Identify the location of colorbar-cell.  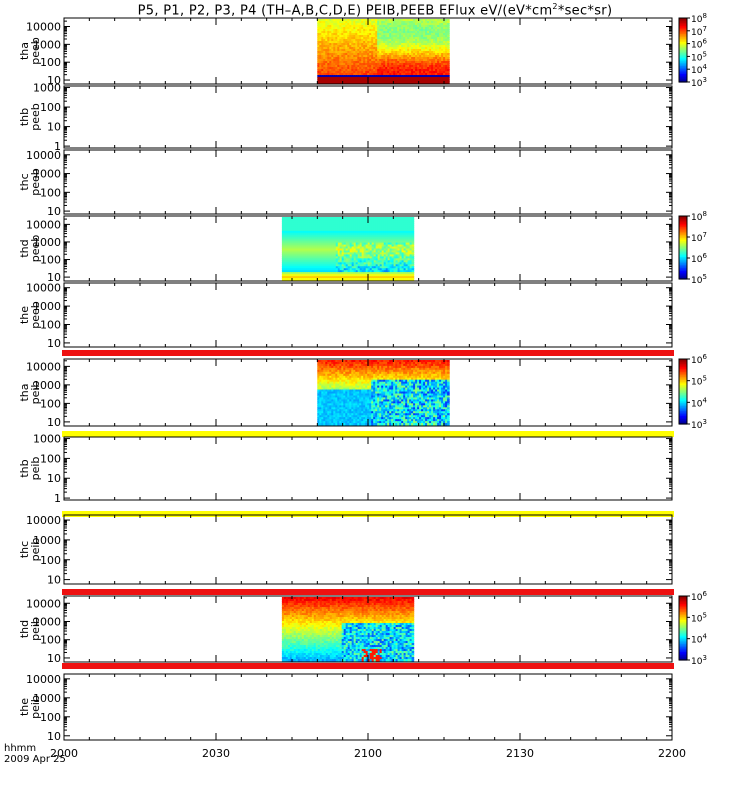
(683, 267).